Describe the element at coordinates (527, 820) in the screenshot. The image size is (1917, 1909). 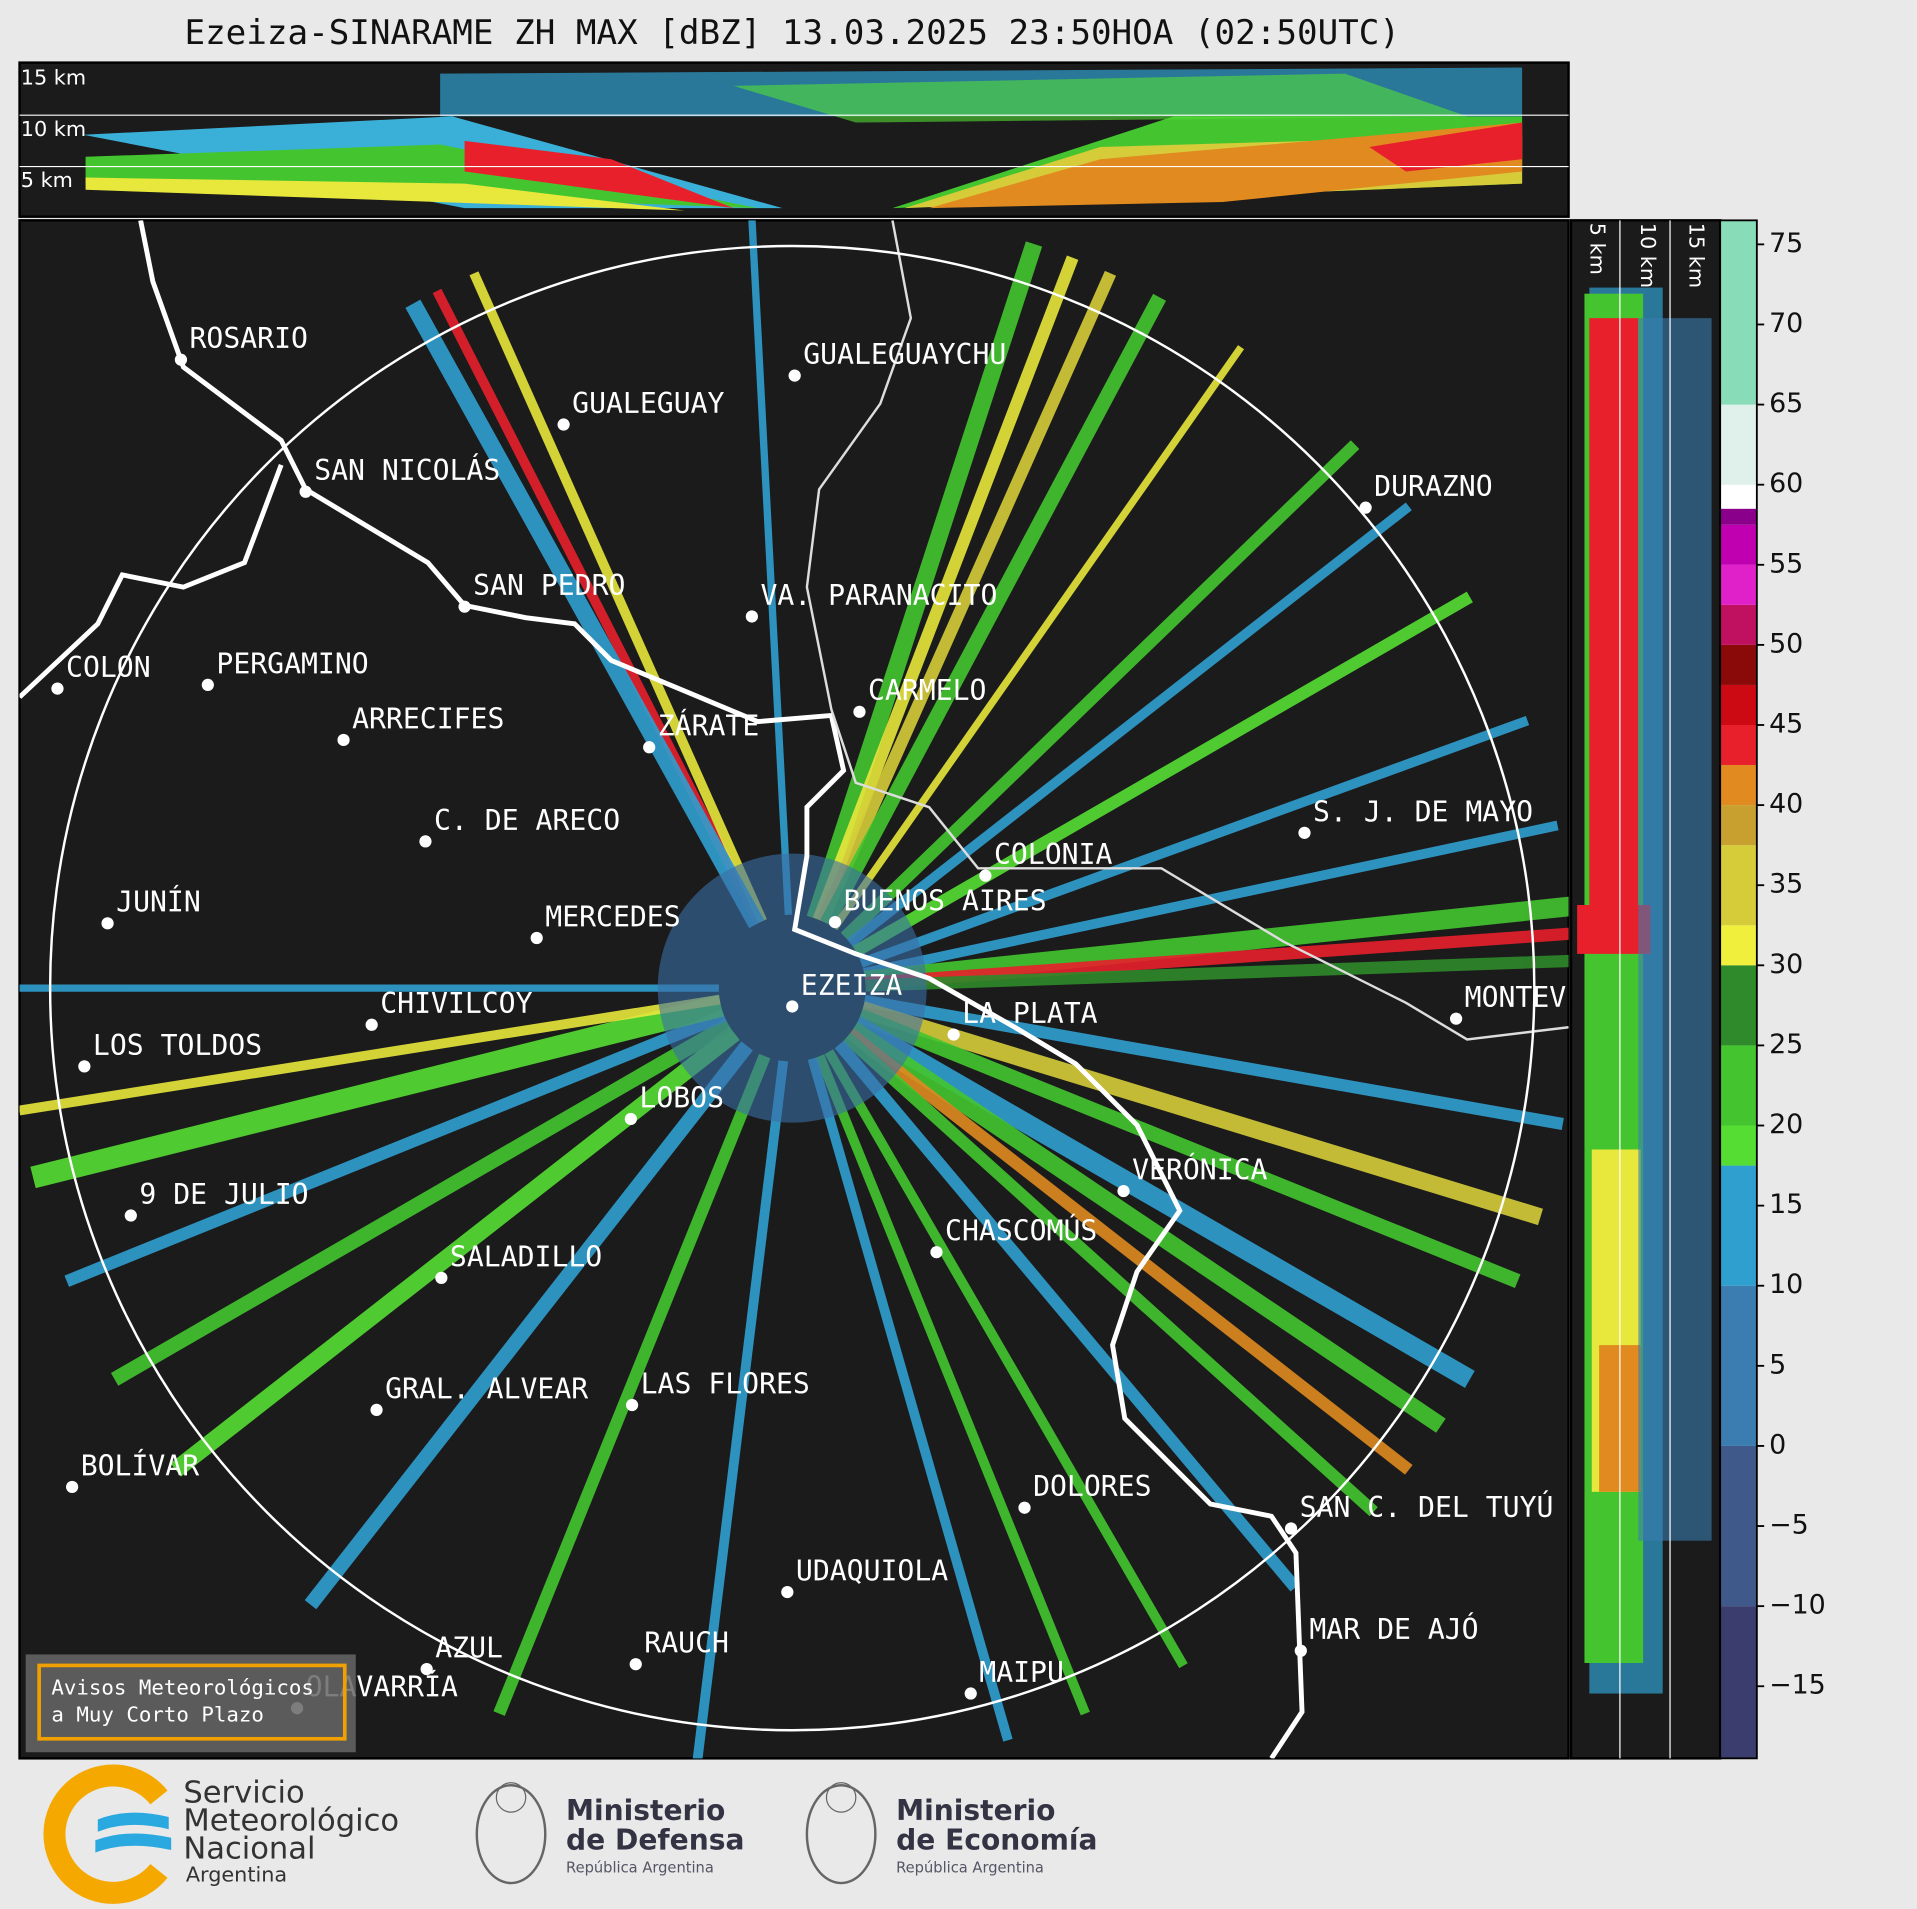
I see `city-label: C. DE ARECO` at that location.